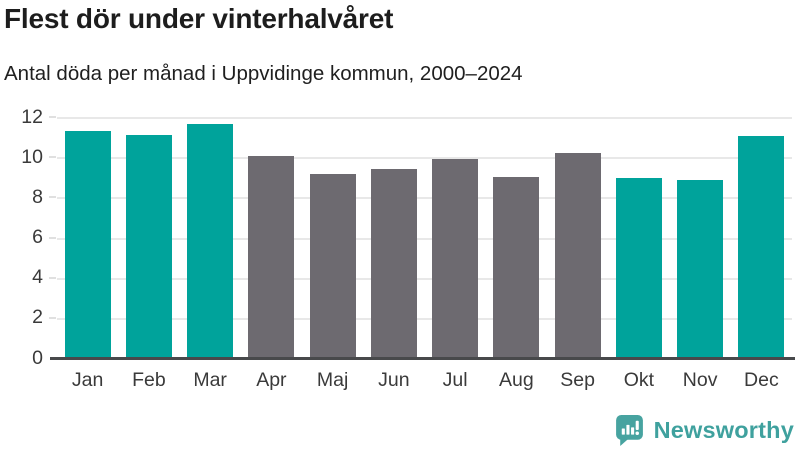  What do you see at coordinates (577, 380) in the screenshot?
I see `x-tick-label-sep: Sep` at bounding box center [577, 380].